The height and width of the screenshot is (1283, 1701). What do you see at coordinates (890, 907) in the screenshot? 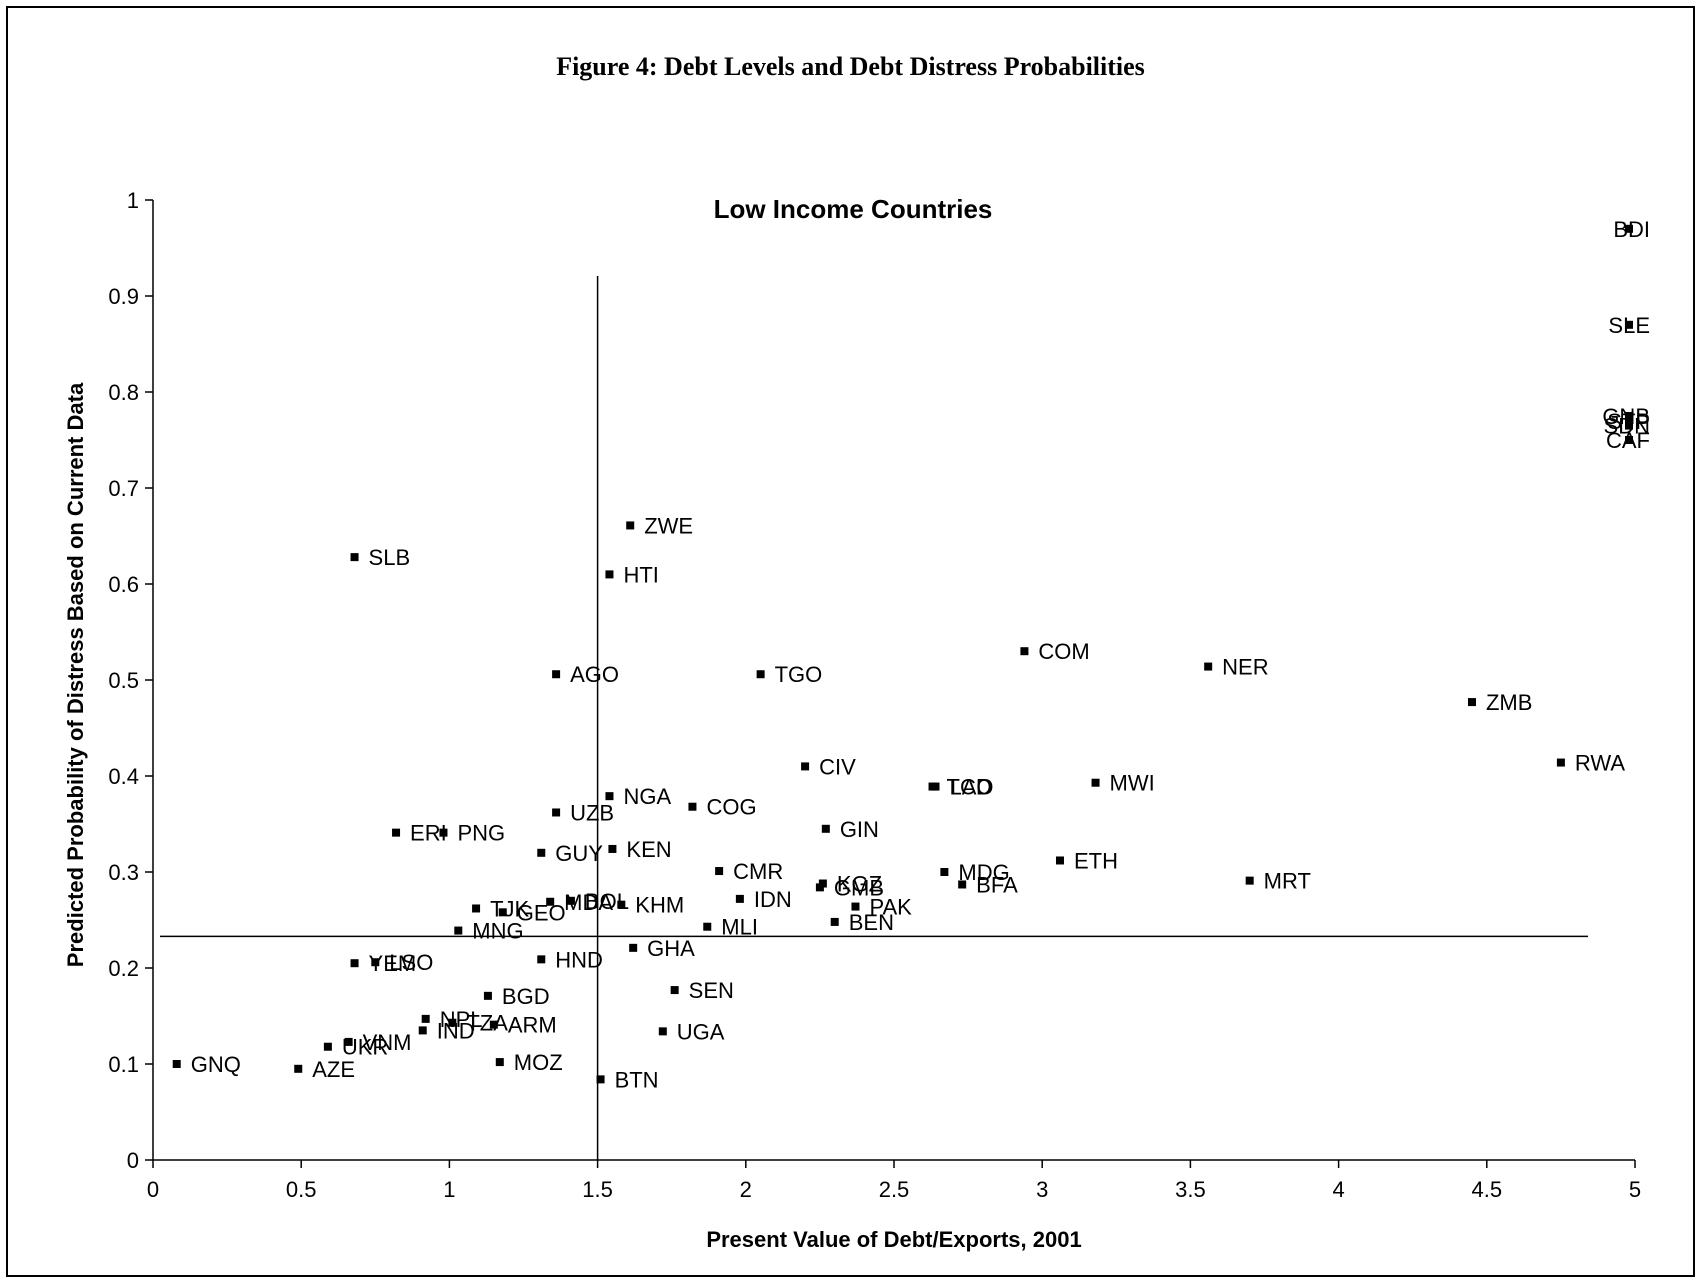
I see `point-label: PAK` at bounding box center [890, 907].